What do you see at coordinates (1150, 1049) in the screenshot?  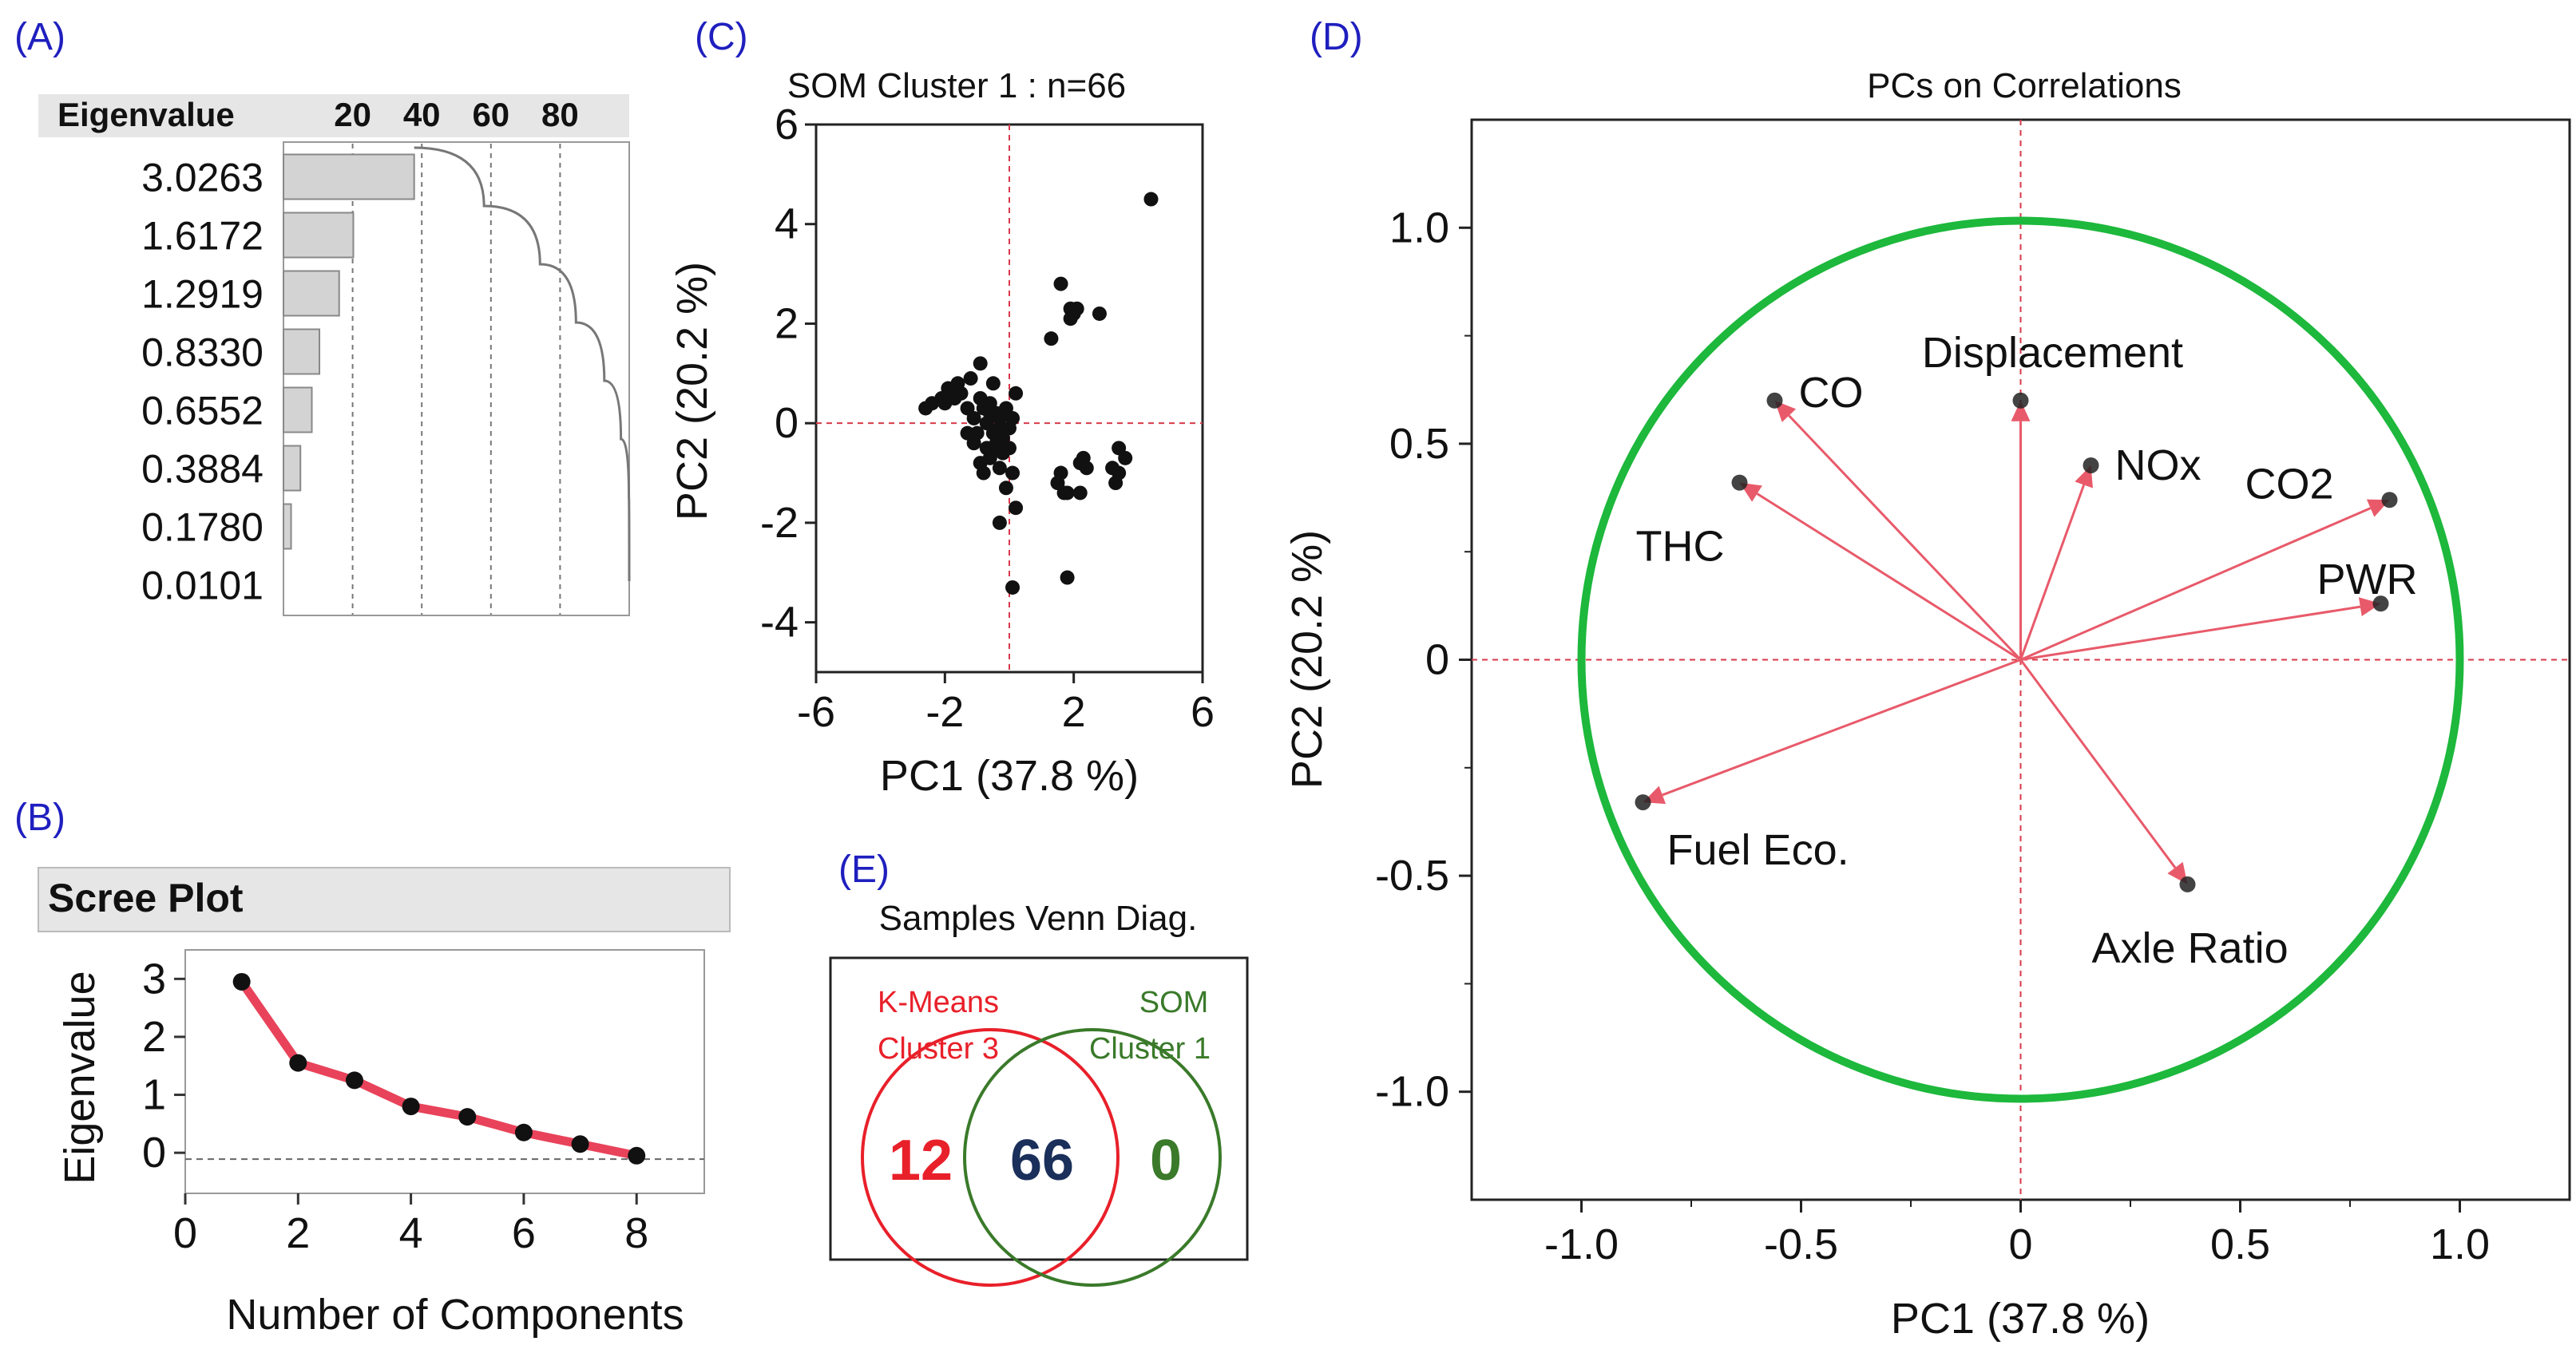 I see `venn-right-label-2: Cluster 1` at bounding box center [1150, 1049].